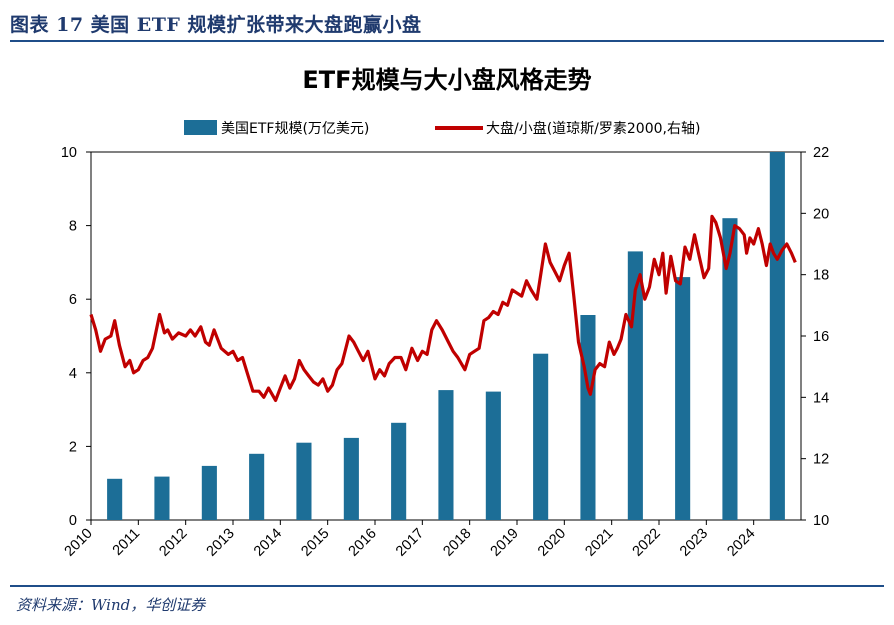 The height and width of the screenshot is (625, 894). I want to click on x-tick-label: 2012, so click(173, 543).